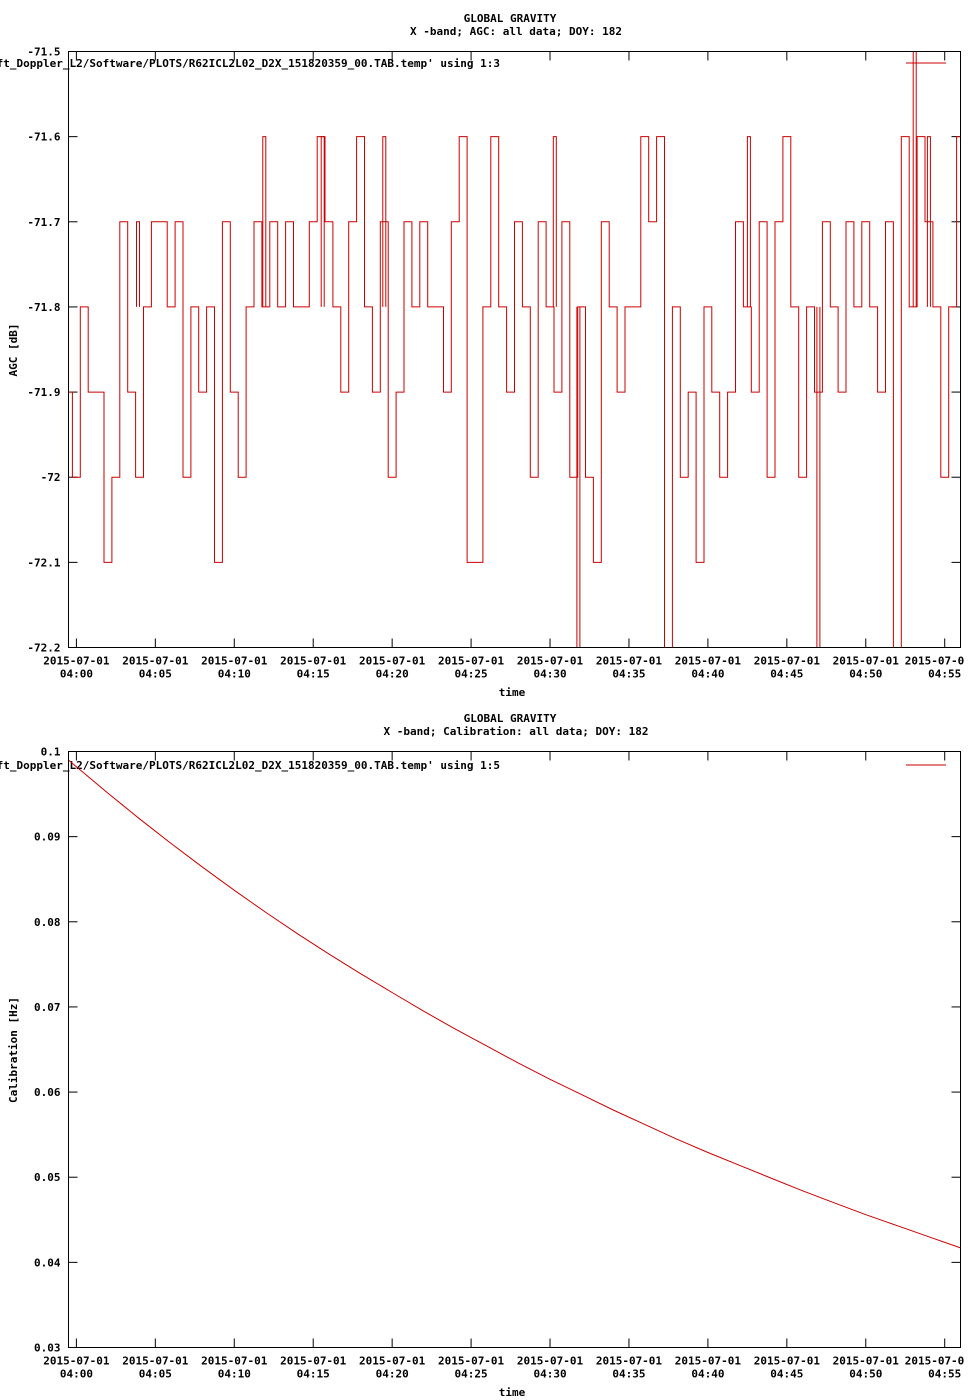 The width and height of the screenshot is (980, 1400). I want to click on calibration-x-tick-time: 04:20, so click(392, 1374).